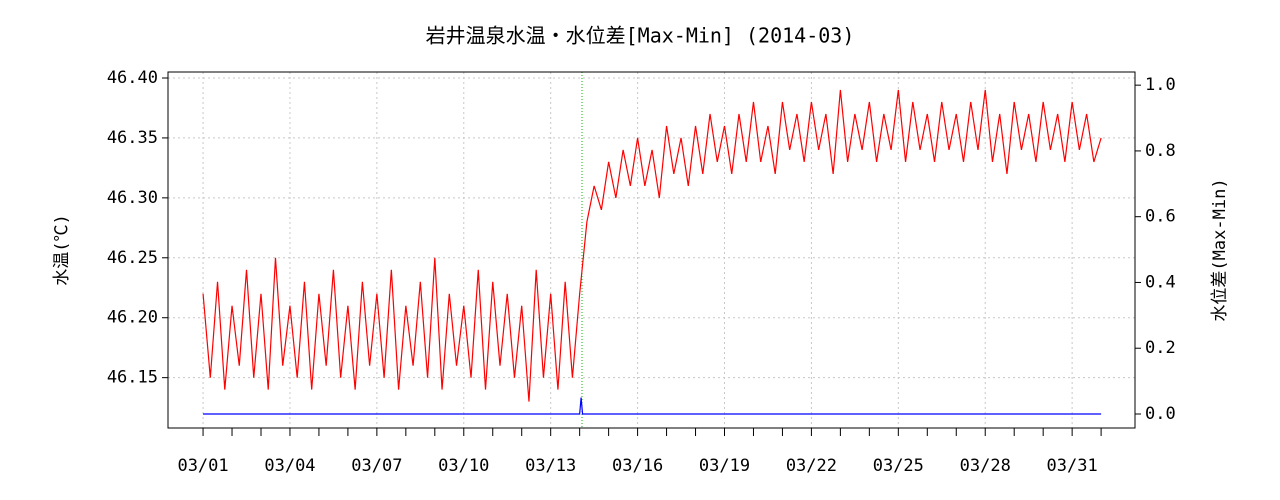 The image size is (1280, 500). What do you see at coordinates (898, 466) in the screenshot?
I see `x-tick-label: 03/25` at bounding box center [898, 466].